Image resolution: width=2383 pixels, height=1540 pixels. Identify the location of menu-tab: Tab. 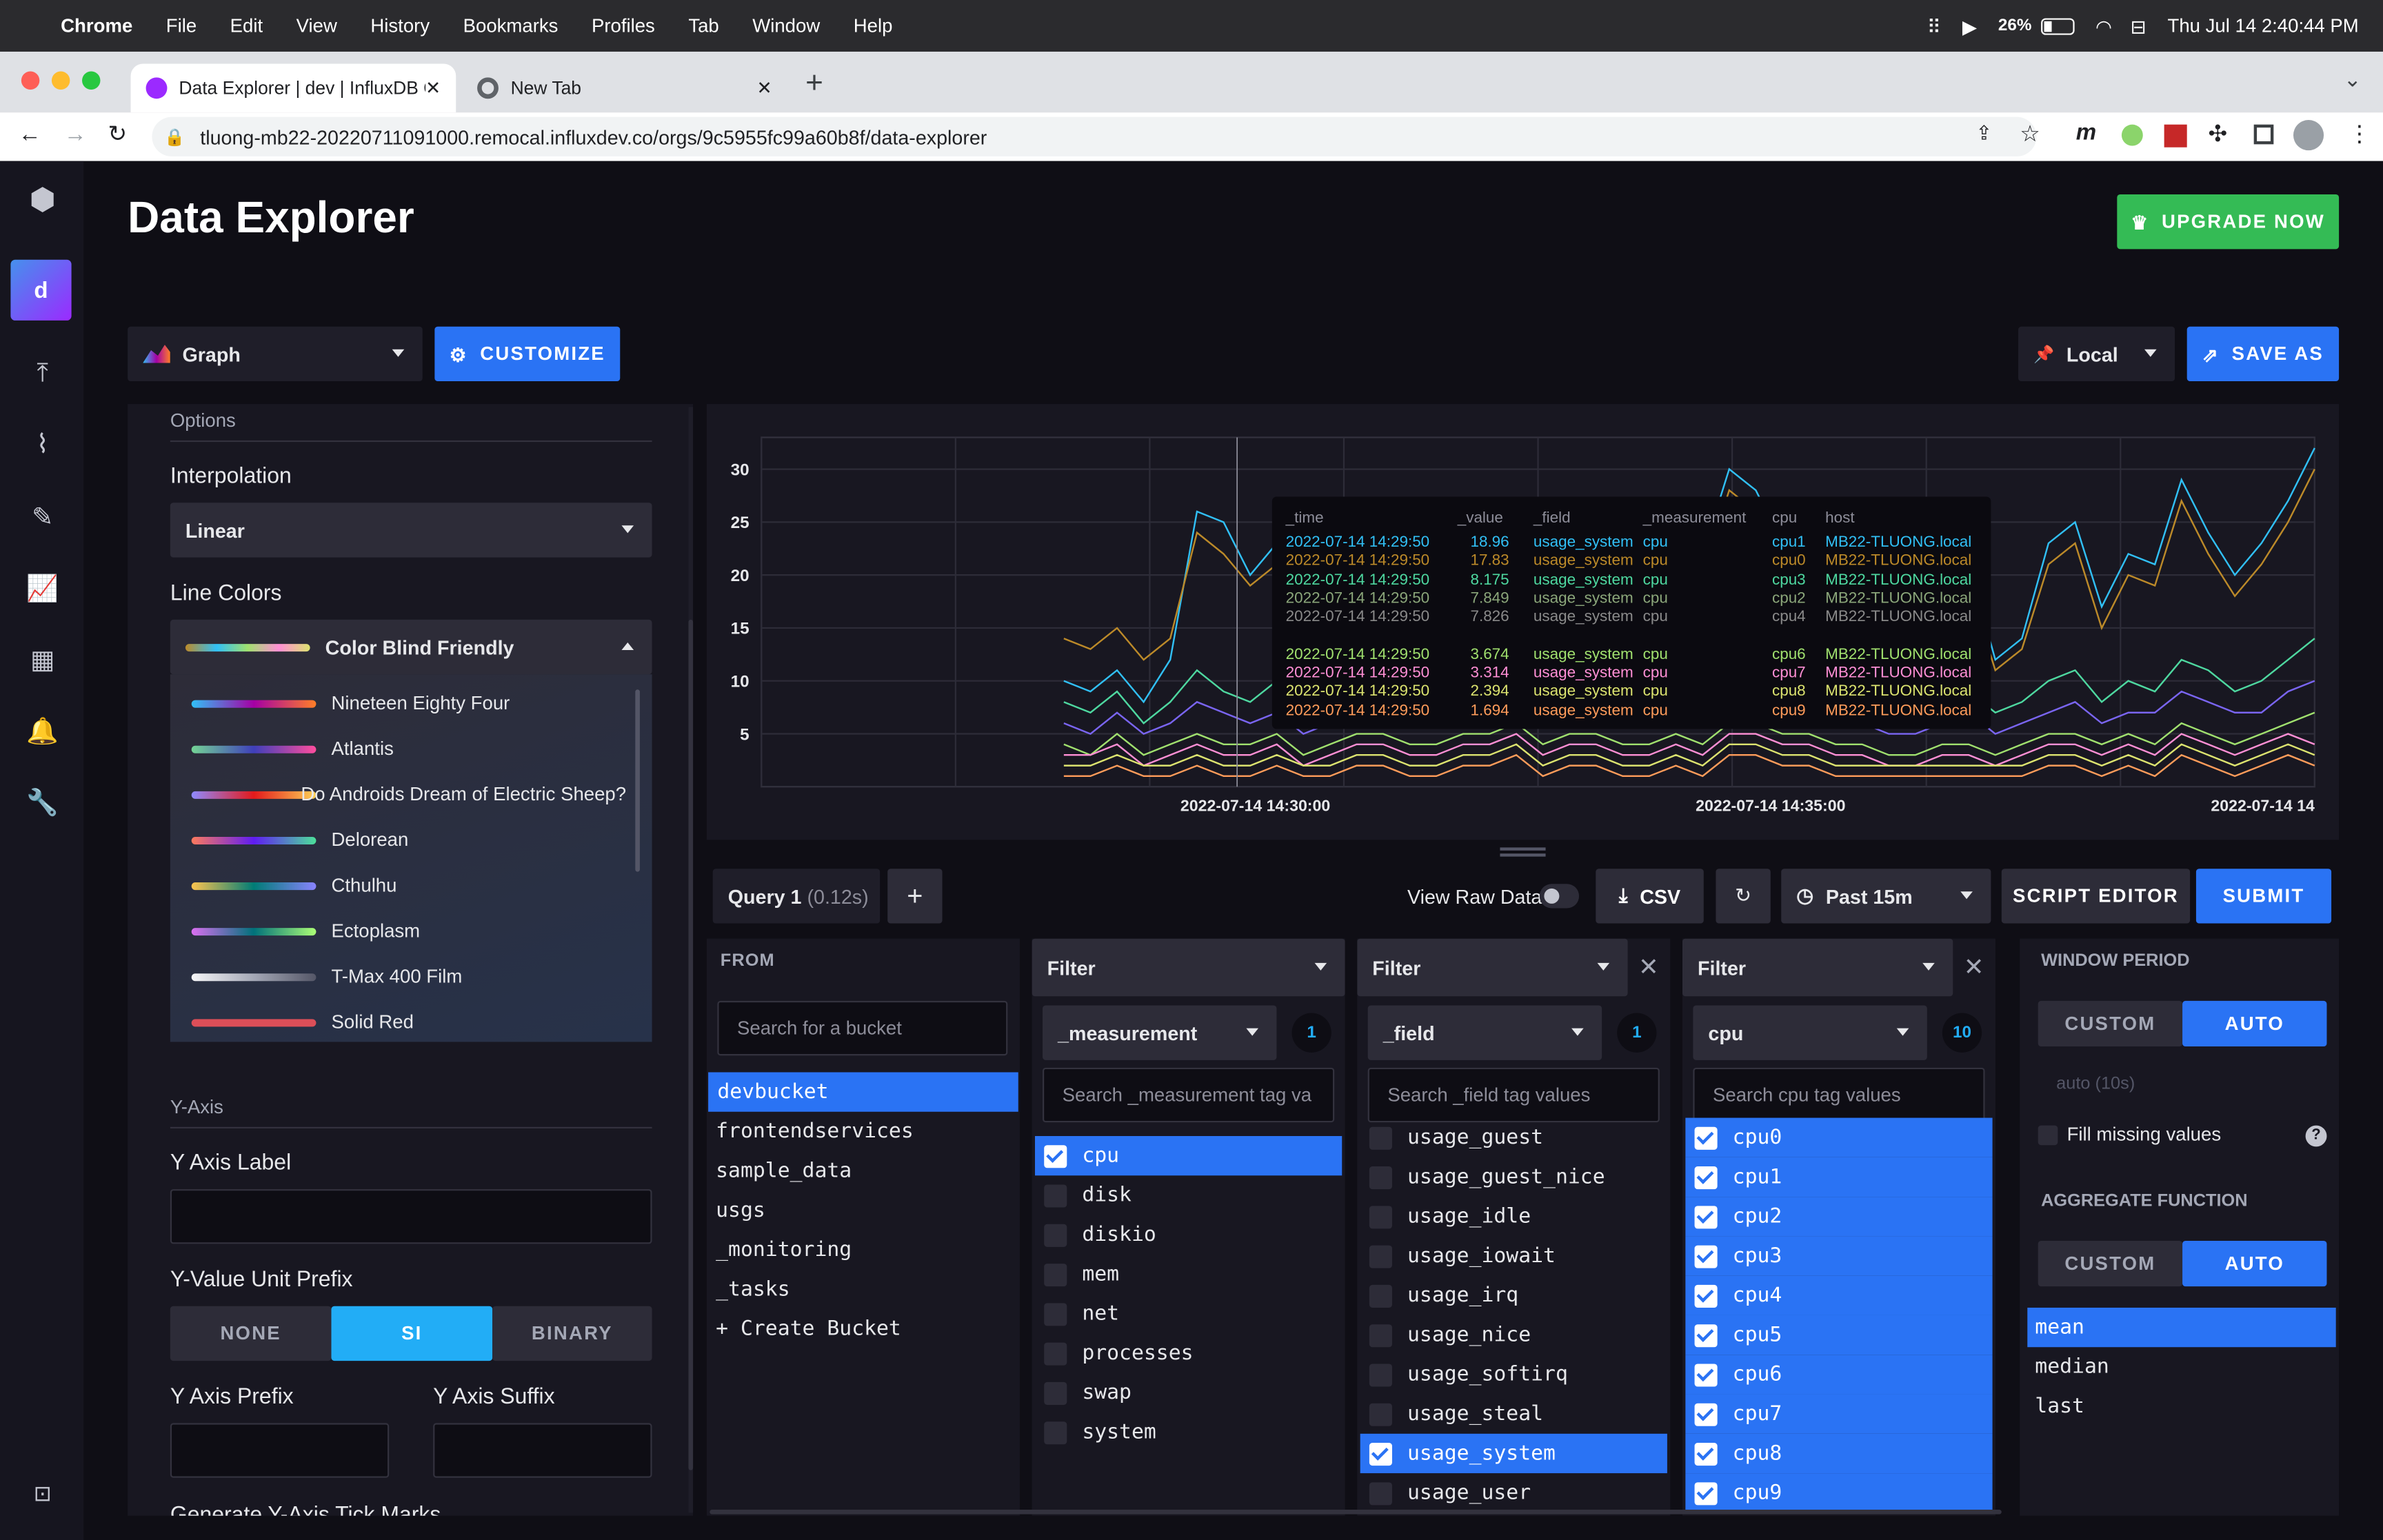
(703, 26).